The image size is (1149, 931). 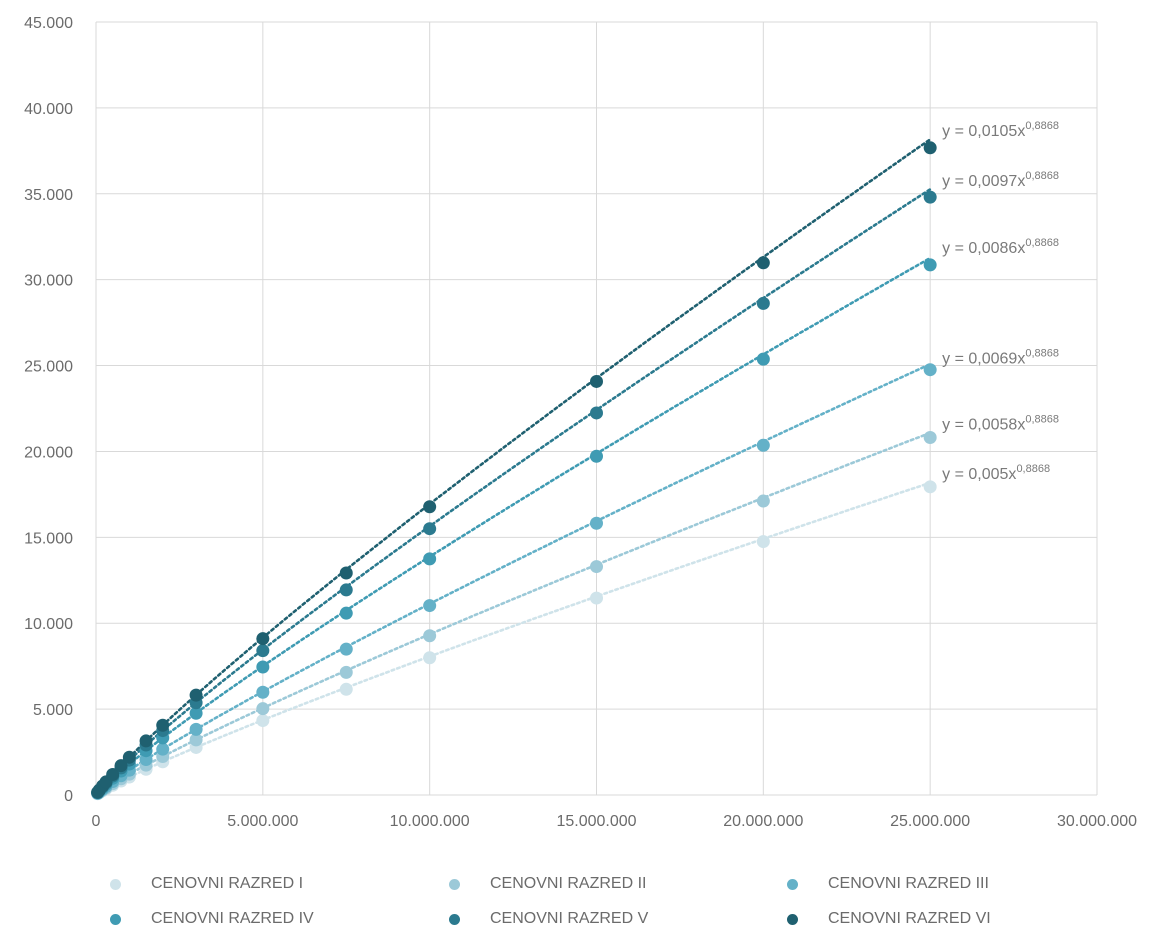 I want to click on y-tick-label: 10.000, so click(x=48, y=624).